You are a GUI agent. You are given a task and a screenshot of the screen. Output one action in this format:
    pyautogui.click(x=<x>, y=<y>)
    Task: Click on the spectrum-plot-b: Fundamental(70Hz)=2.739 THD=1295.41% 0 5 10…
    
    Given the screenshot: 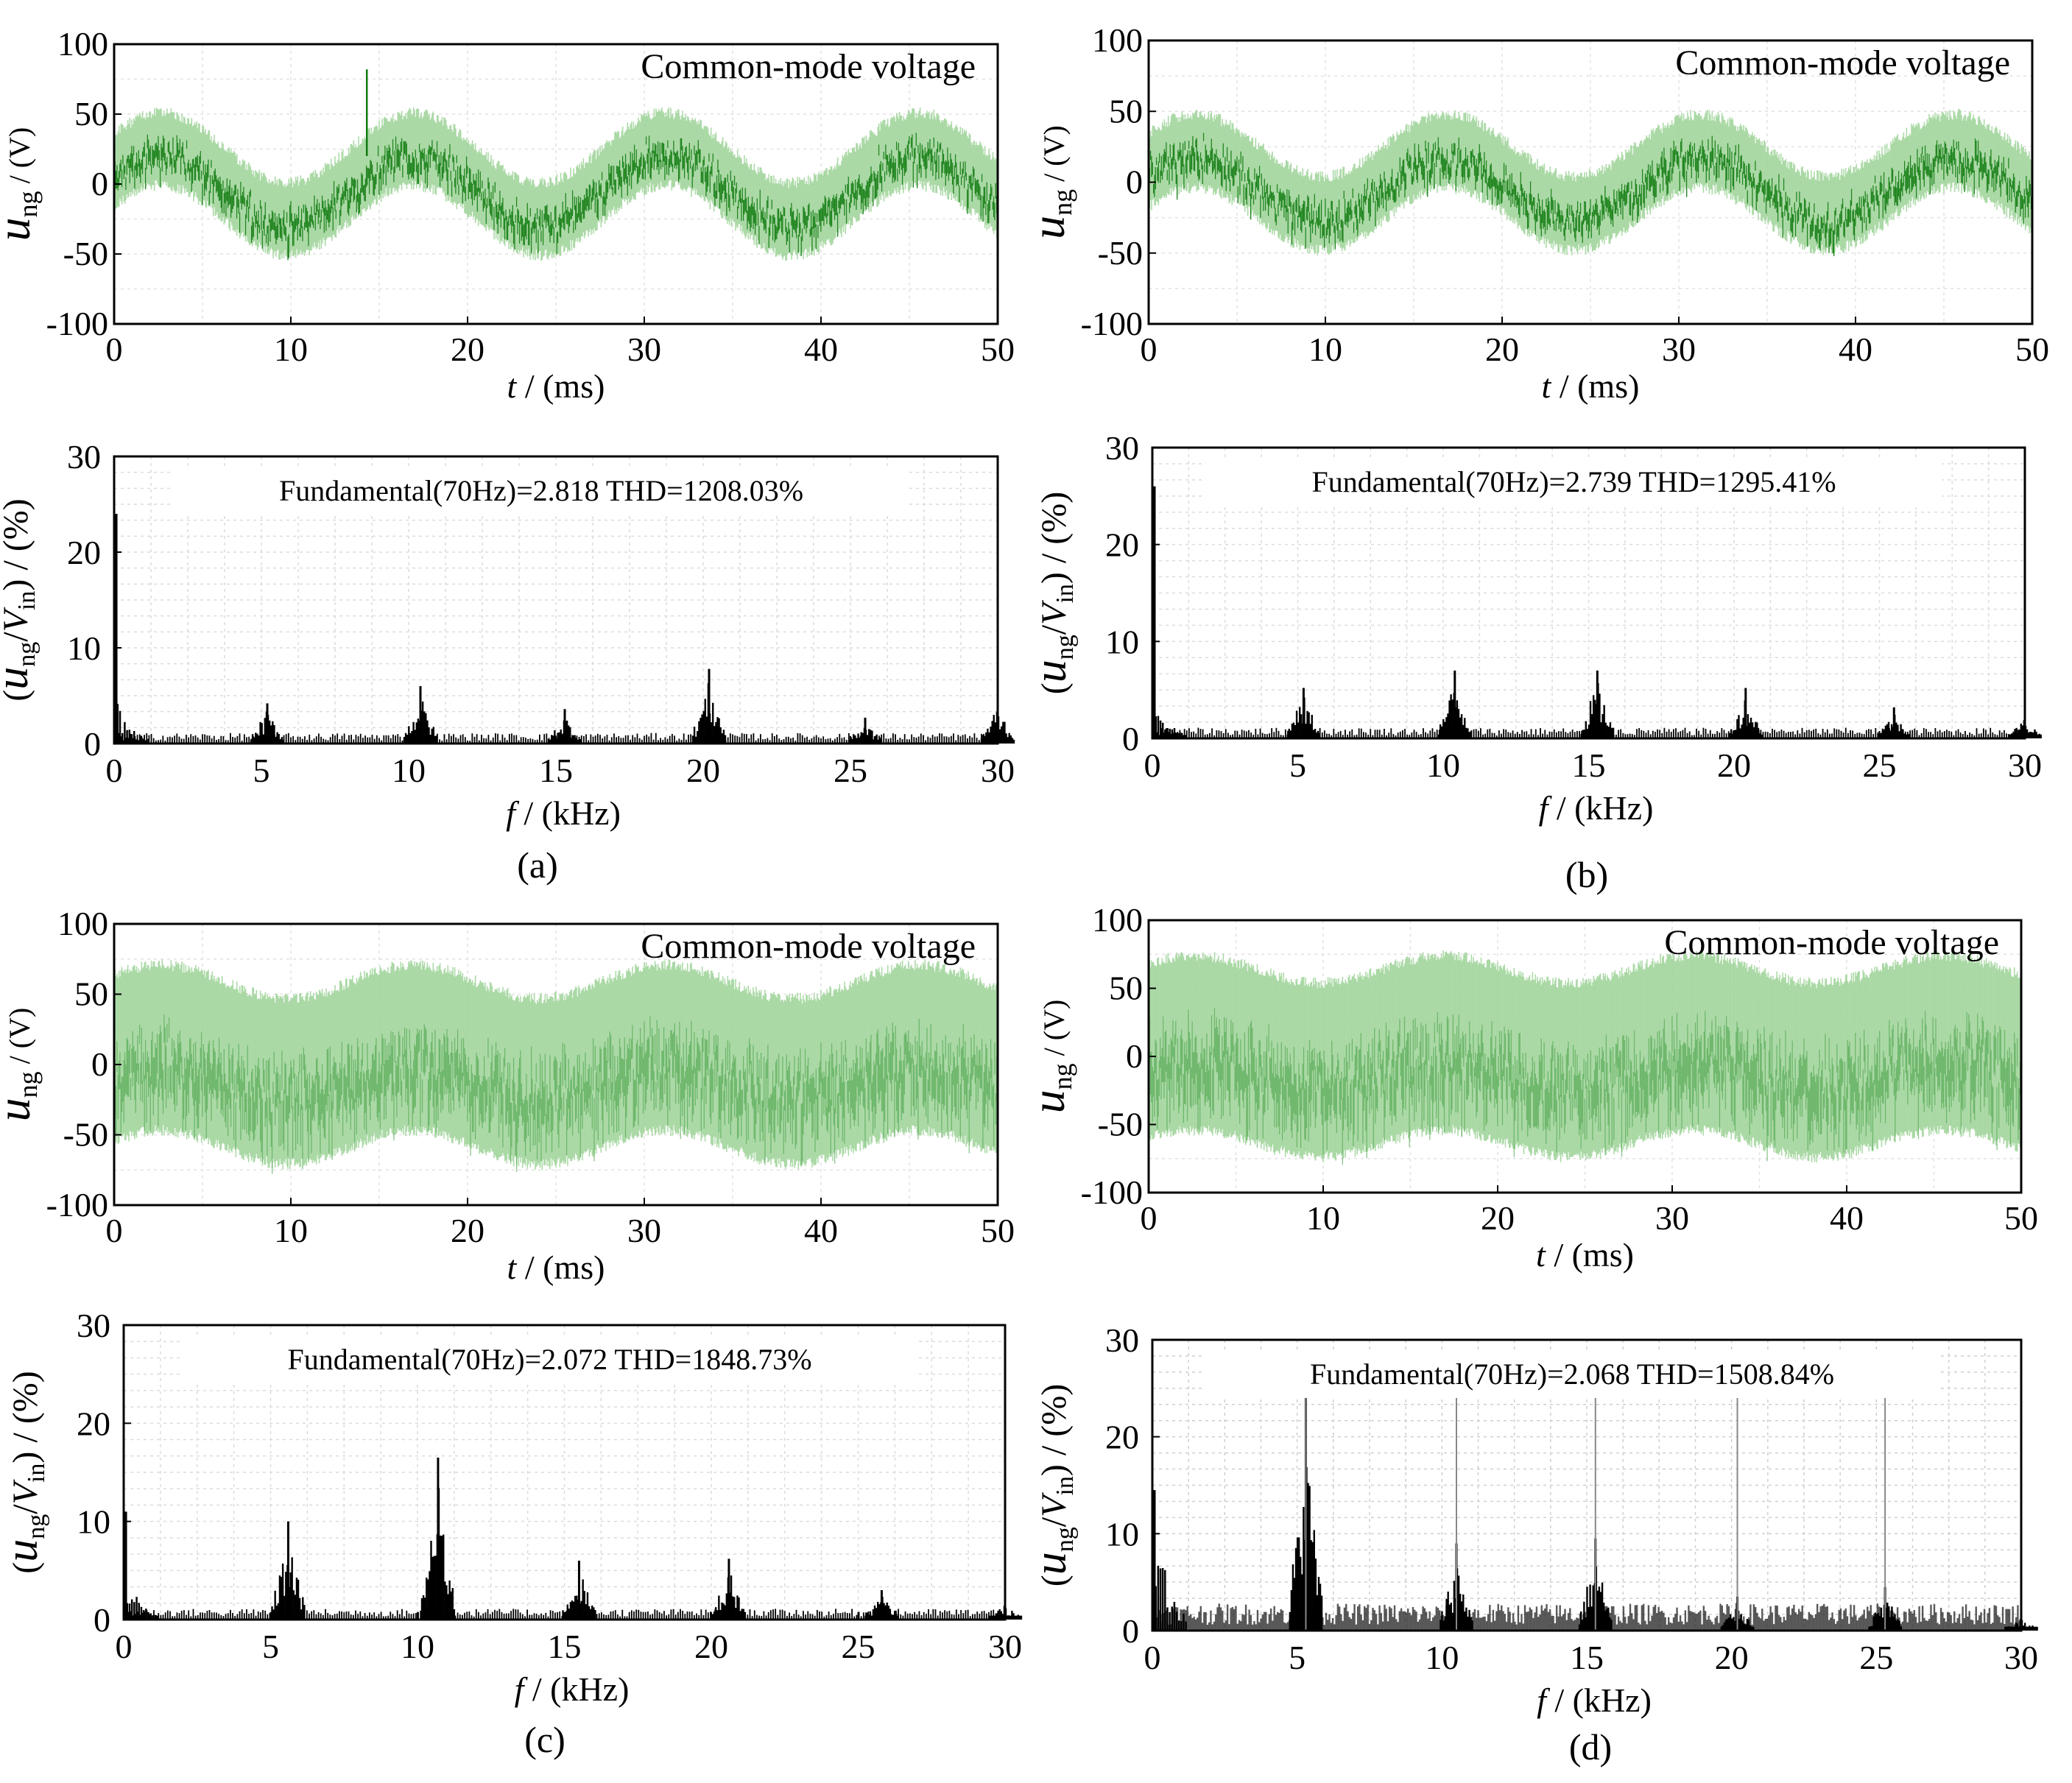 What is the action you would take?
    pyautogui.click(x=1534, y=628)
    